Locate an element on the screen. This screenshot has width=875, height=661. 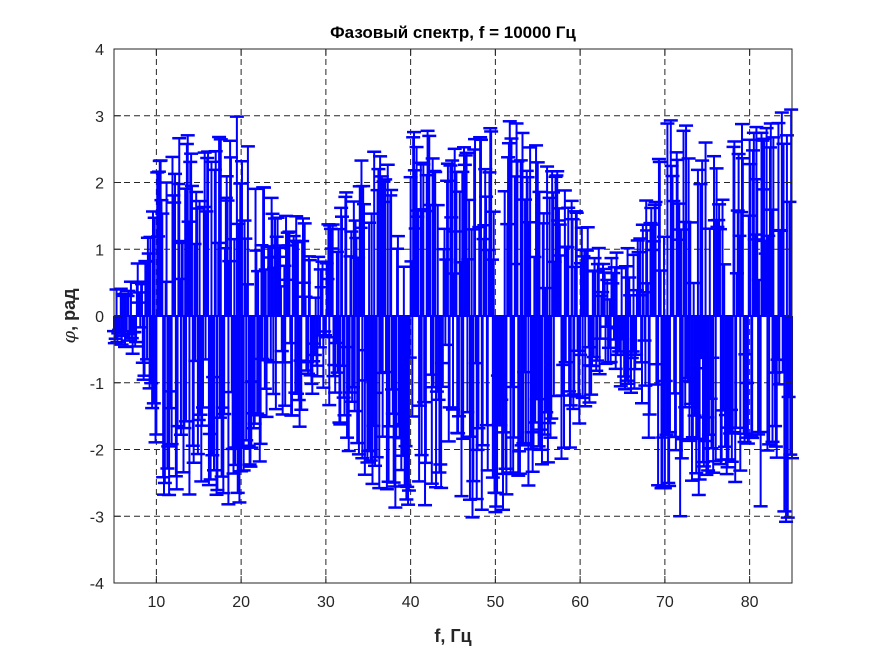
y-tick-label: 1 is located at coordinates (99, 250).